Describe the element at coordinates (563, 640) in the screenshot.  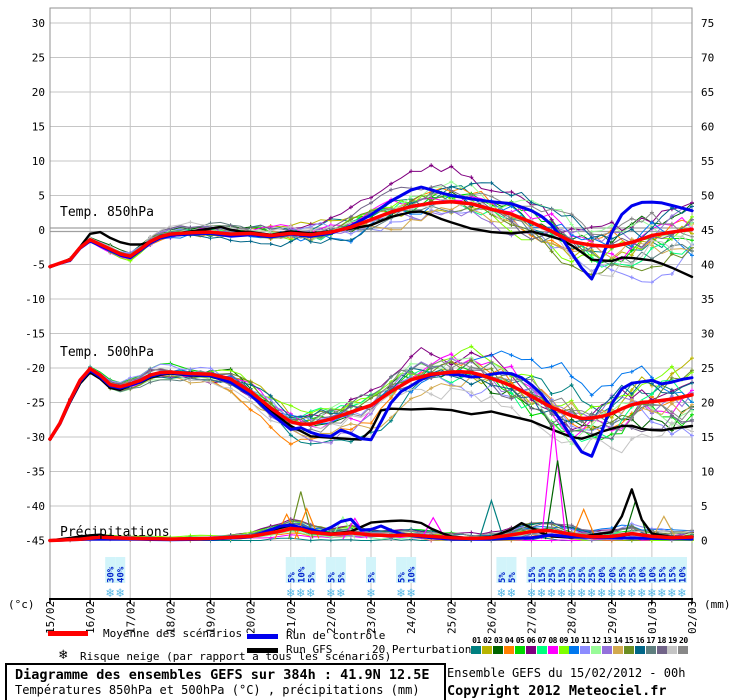
I see `perturbation-number: 09` at that location.